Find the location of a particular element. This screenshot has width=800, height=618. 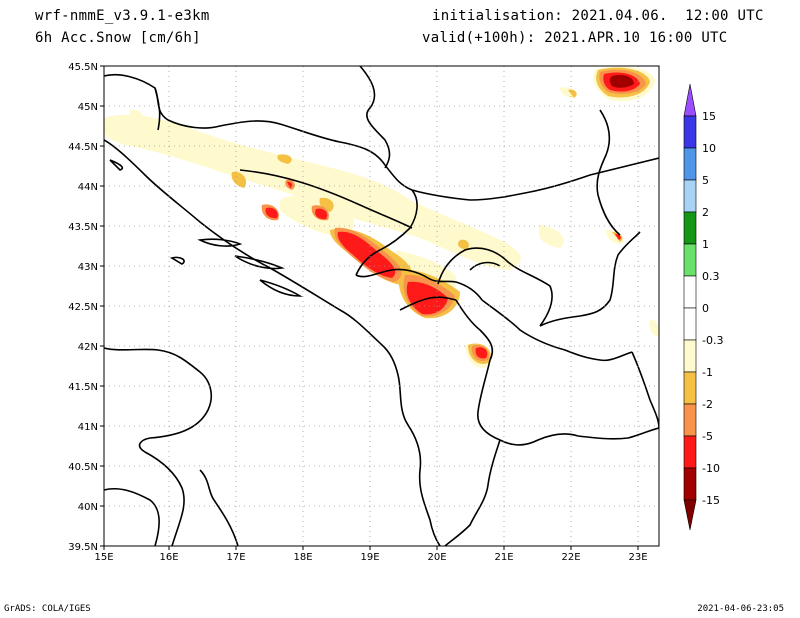

colorbar-bottom-arrow is located at coordinates (690, 515).